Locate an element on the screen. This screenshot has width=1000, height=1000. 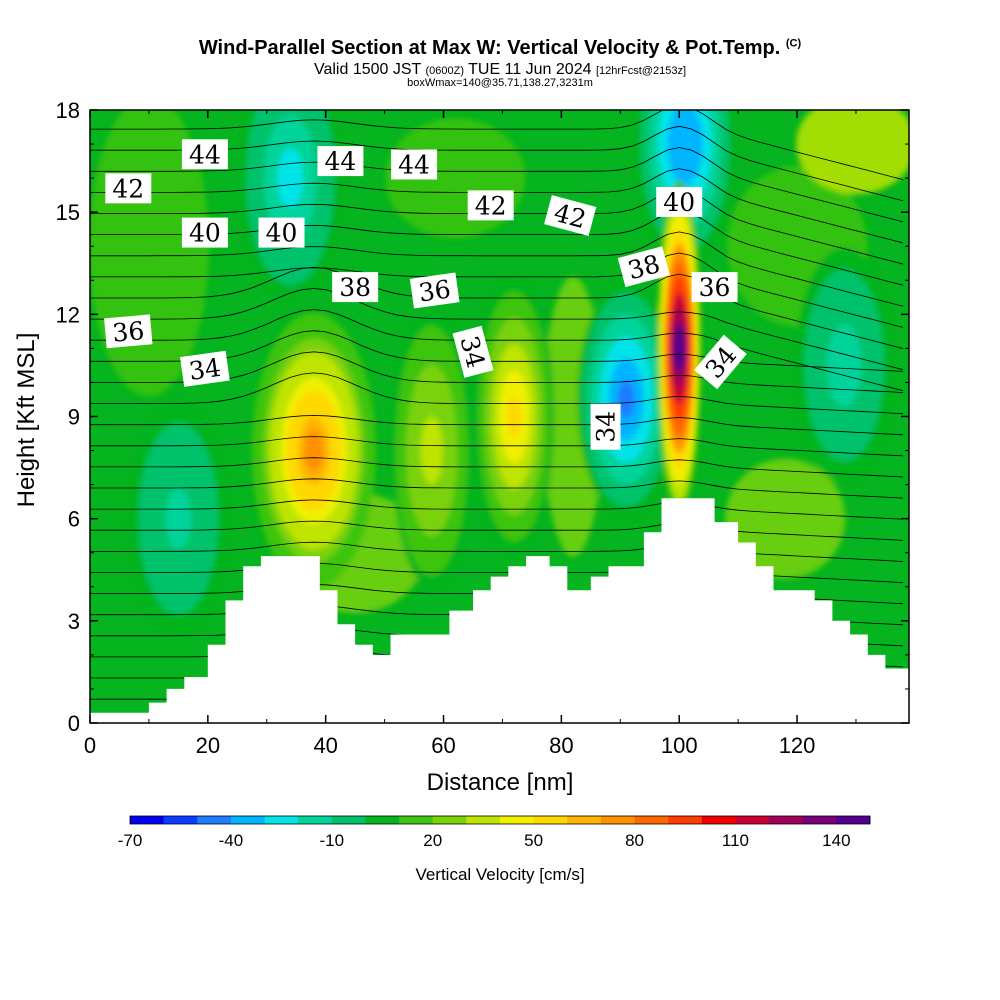
x-tick-label: 20 is located at coordinates (208, 745).